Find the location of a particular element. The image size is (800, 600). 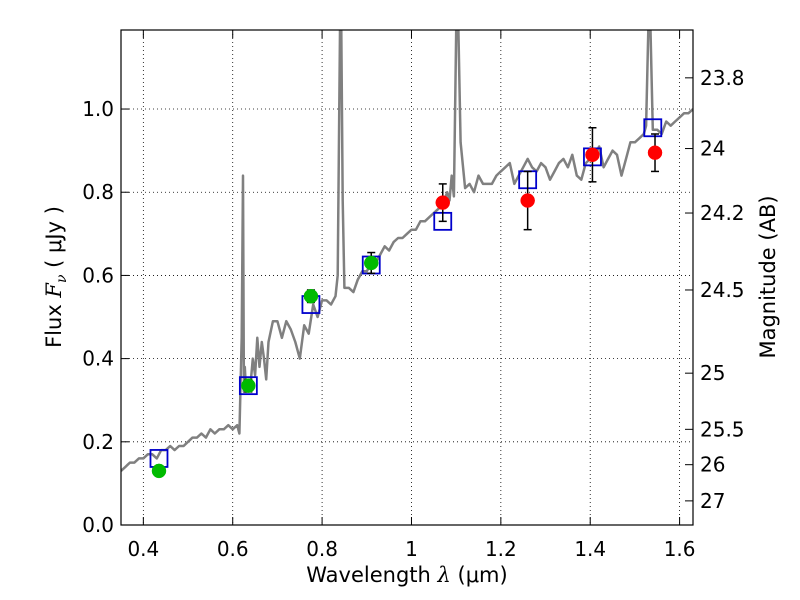

x-tick-label: 0.8 is located at coordinates (322, 549).